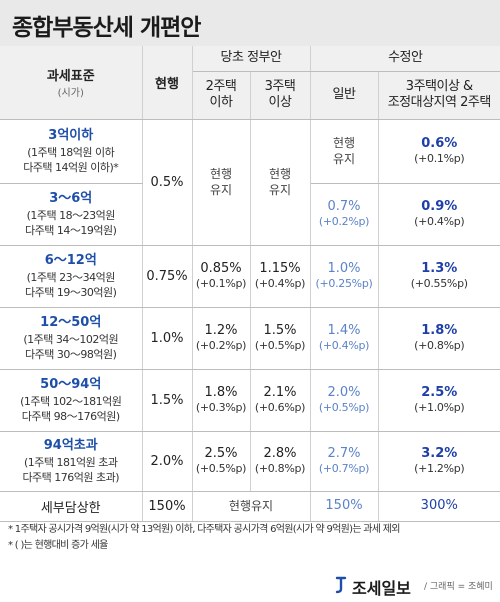 The height and width of the screenshot is (602, 500). What do you see at coordinates (439, 345) in the screenshot?
I see `rev-3-change: (+0.8%p)` at bounding box center [439, 345].